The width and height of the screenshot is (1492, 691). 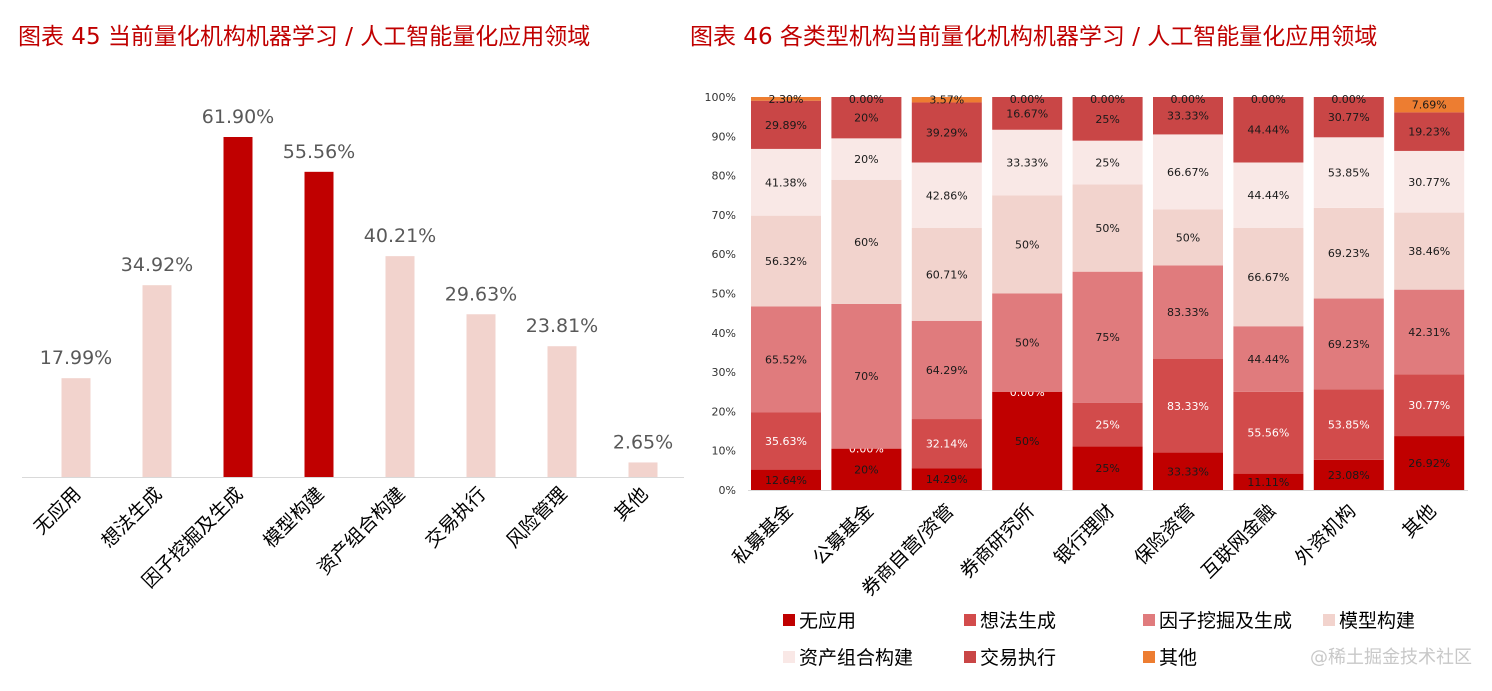 I want to click on data-label-0: 17.99%, so click(x=76, y=358).